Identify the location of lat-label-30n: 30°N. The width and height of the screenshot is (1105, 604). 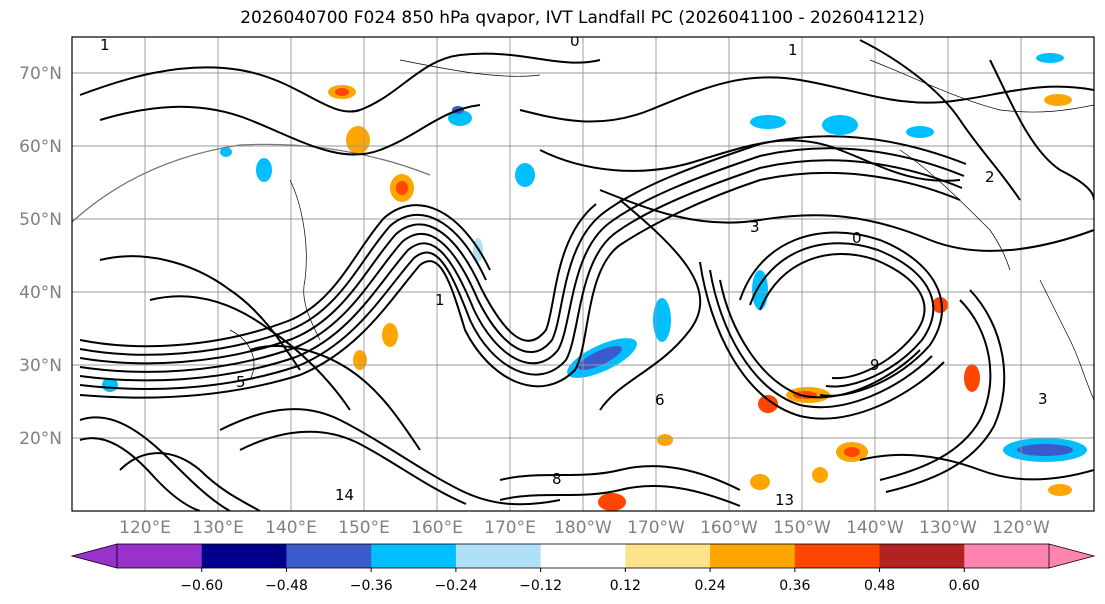
(40, 366).